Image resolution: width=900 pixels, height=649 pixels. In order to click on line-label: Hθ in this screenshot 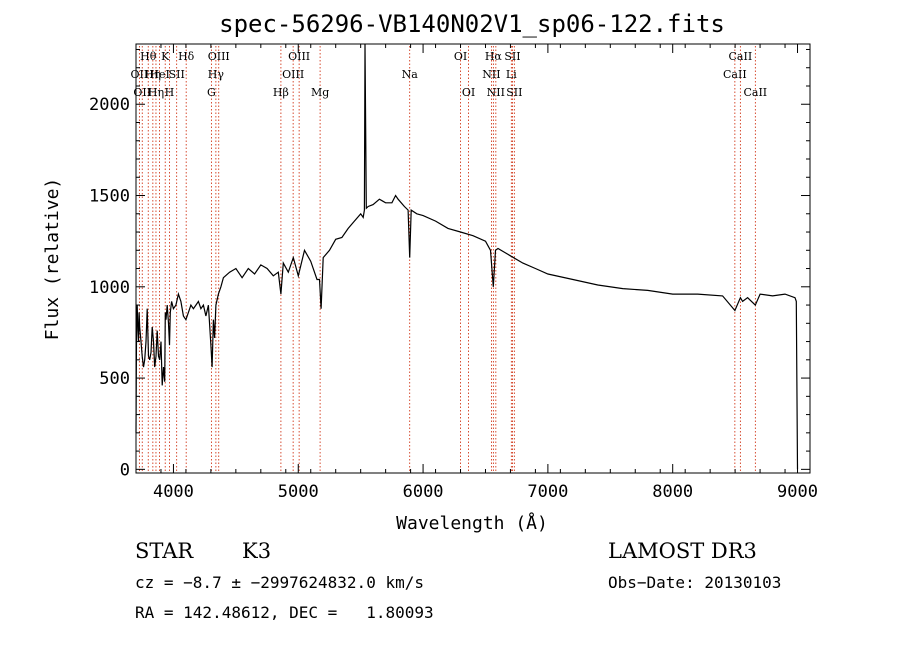, I will do `click(148, 56)`.